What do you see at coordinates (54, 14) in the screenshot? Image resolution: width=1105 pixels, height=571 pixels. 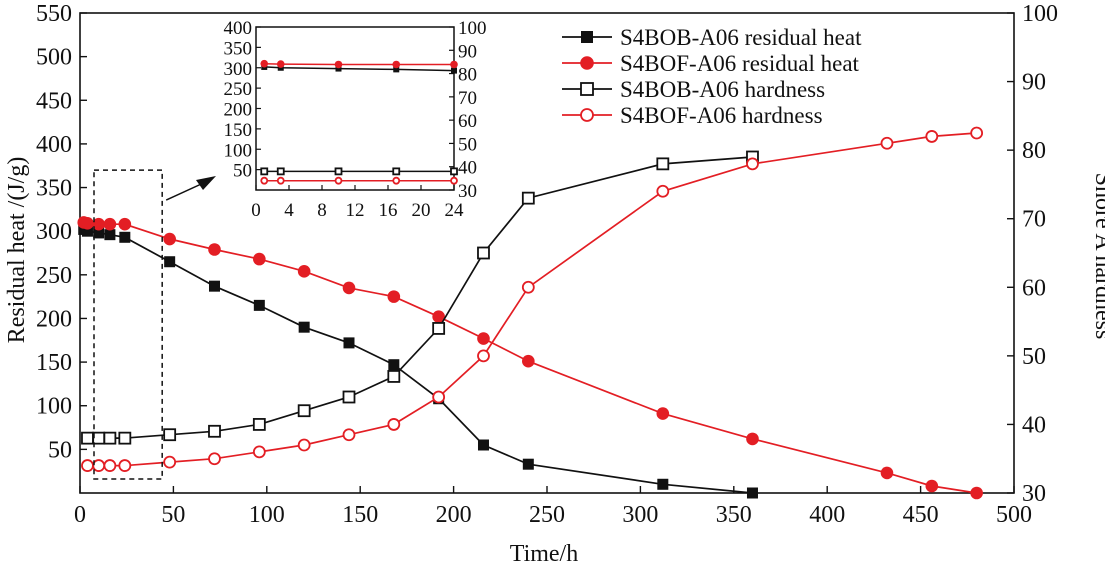 I see `y-tick-label: 550` at bounding box center [54, 14].